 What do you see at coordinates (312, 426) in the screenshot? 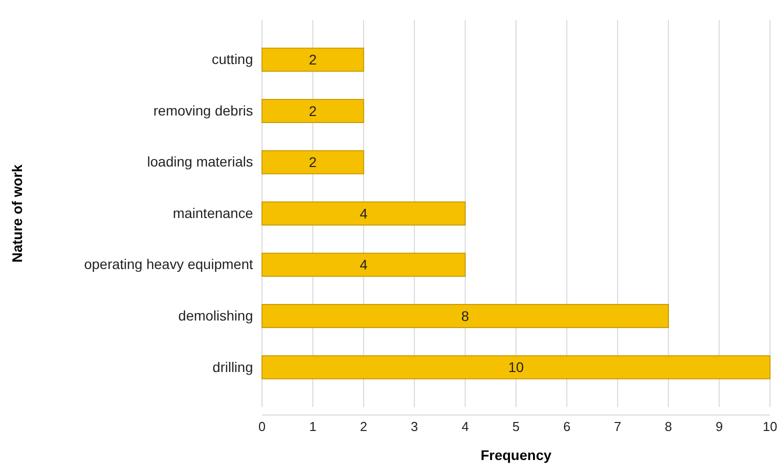
I see `x-tick-label: 1` at bounding box center [312, 426].